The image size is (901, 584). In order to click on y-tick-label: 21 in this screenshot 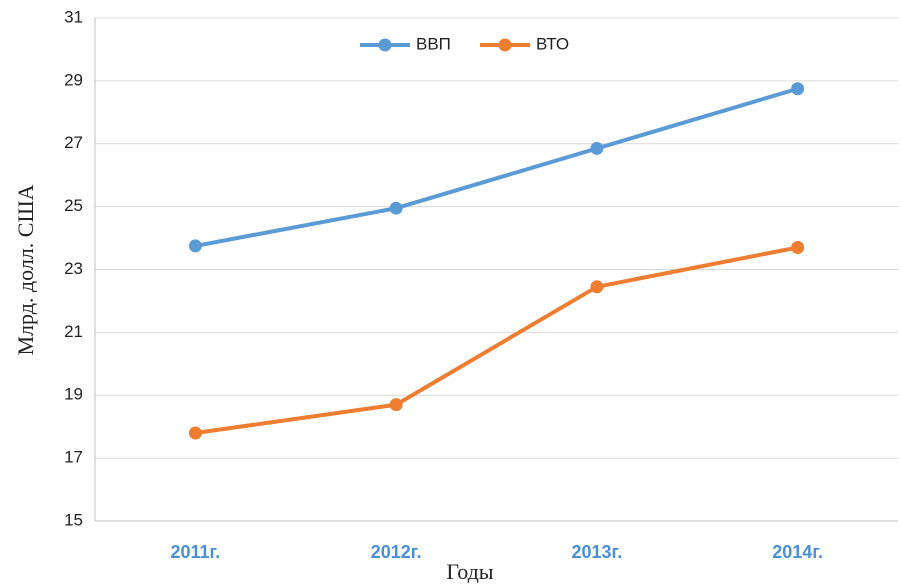, I will do `click(73, 331)`.